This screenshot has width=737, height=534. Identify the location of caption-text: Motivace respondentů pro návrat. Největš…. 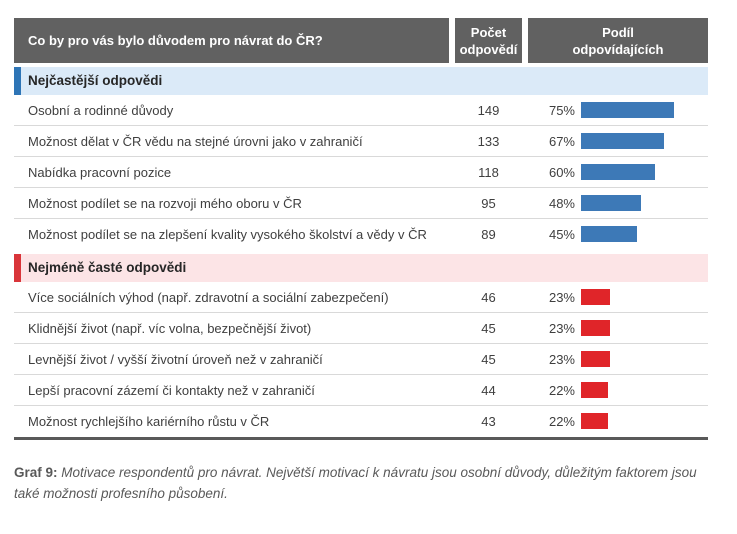
(355, 483).